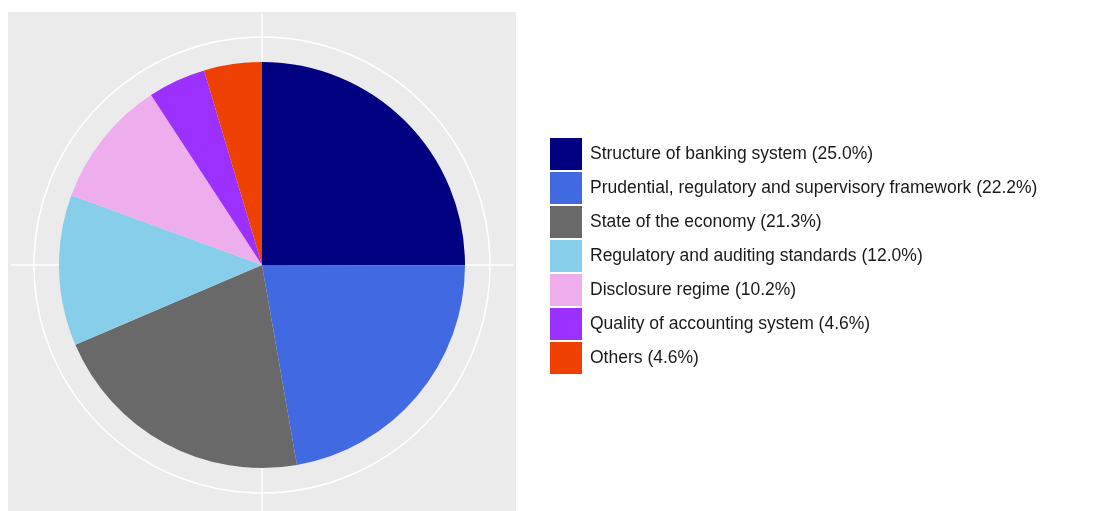 This screenshot has height=511, width=1116. What do you see at coordinates (814, 187) in the screenshot?
I see `legend-label: Prudential, regulatory and supervisory framework (22.2%)` at bounding box center [814, 187].